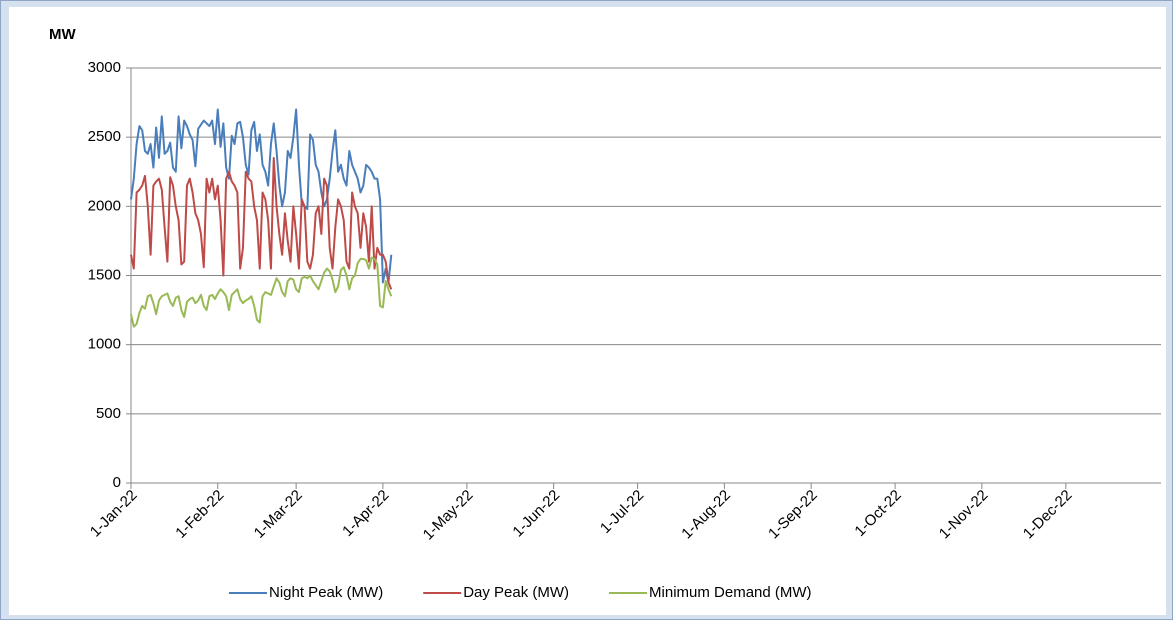  Describe the element at coordinates (326, 592) in the screenshot. I see `legend-label: Night Peak (MW)` at that location.